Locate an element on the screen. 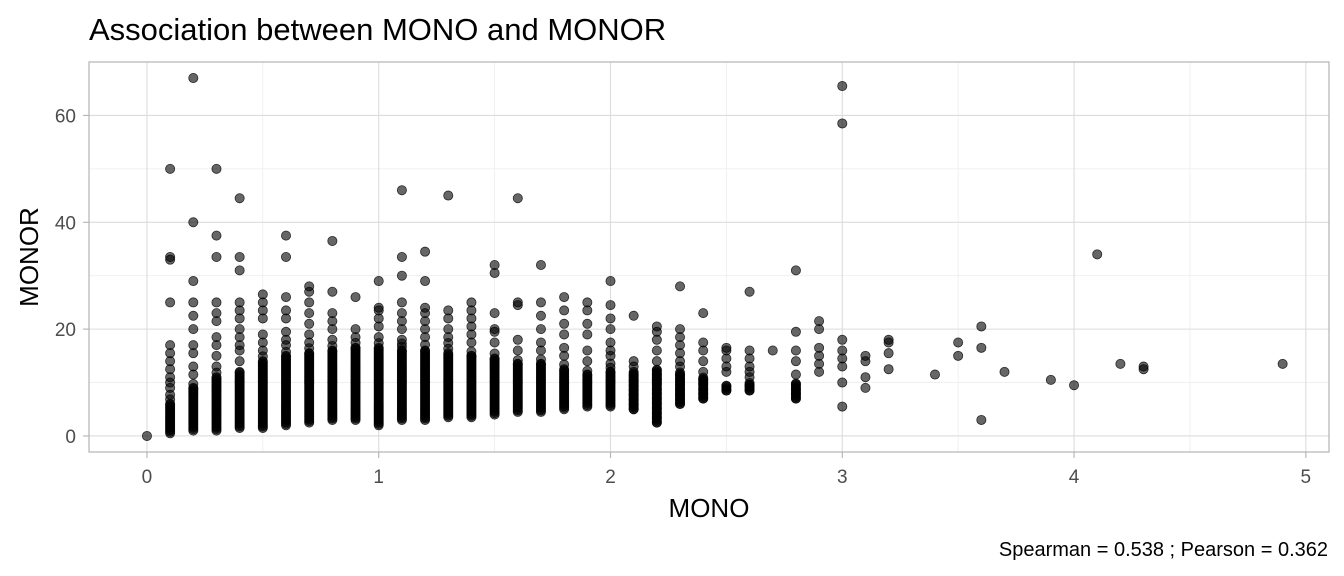 The image size is (1344, 576). x-tick-label: 1 is located at coordinates (378, 477).